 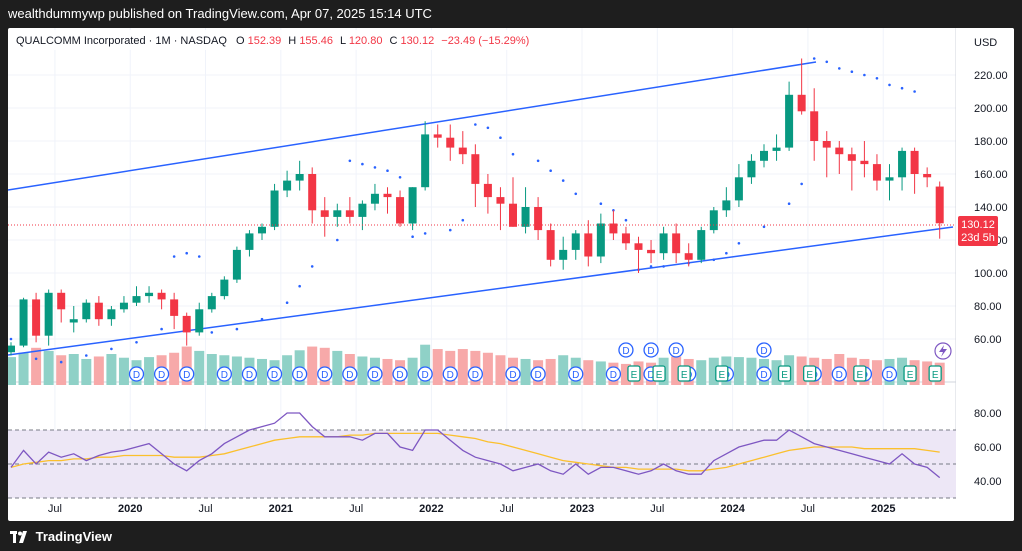 I want to click on currency-label: USD, so click(x=985, y=43).